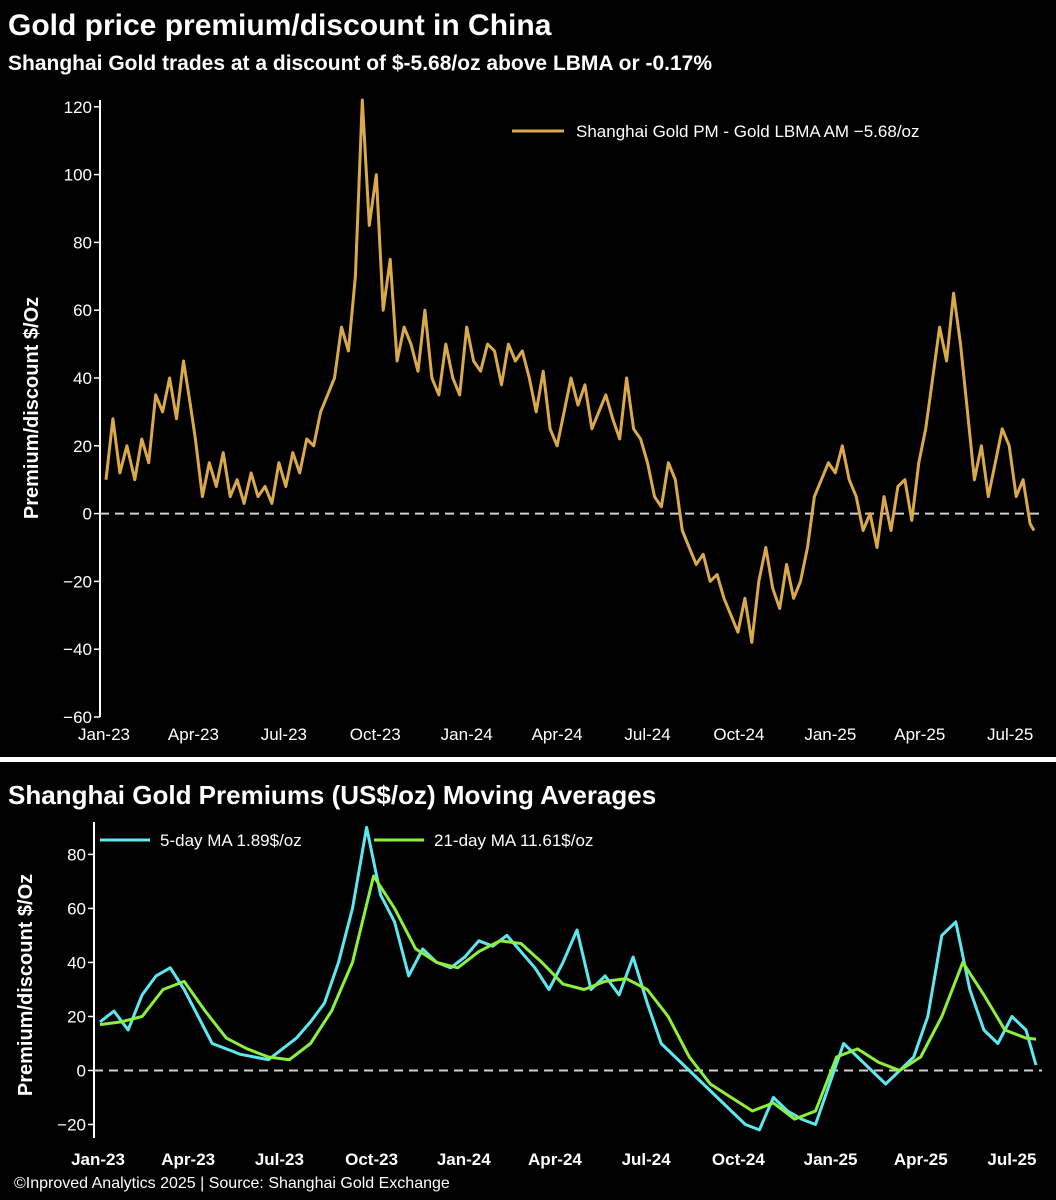 This screenshot has height=1200, width=1056. Describe the element at coordinates (81, 1070) in the screenshot. I see `bottom-y-tick-label: 0` at that location.